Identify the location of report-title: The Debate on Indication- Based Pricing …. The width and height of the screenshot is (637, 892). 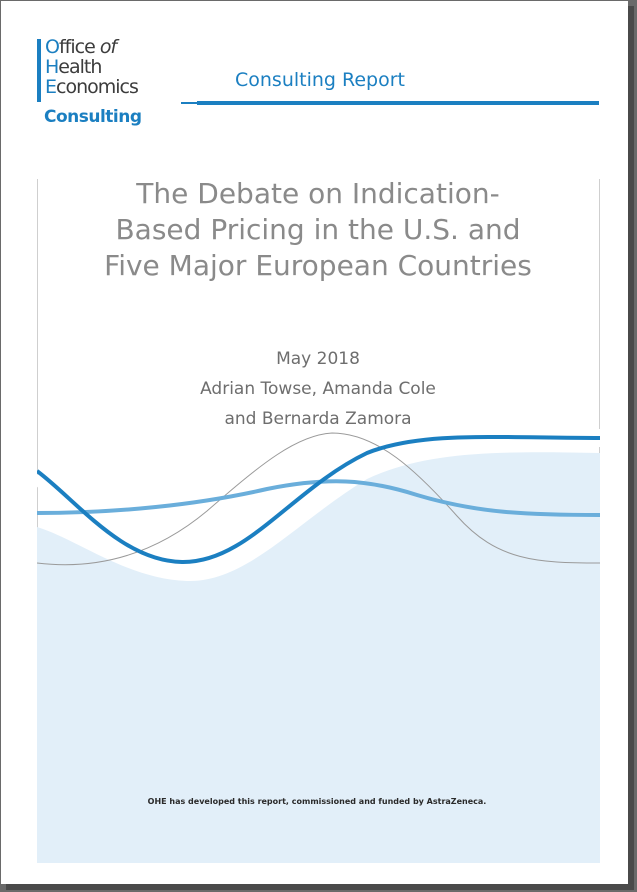
(318, 230).